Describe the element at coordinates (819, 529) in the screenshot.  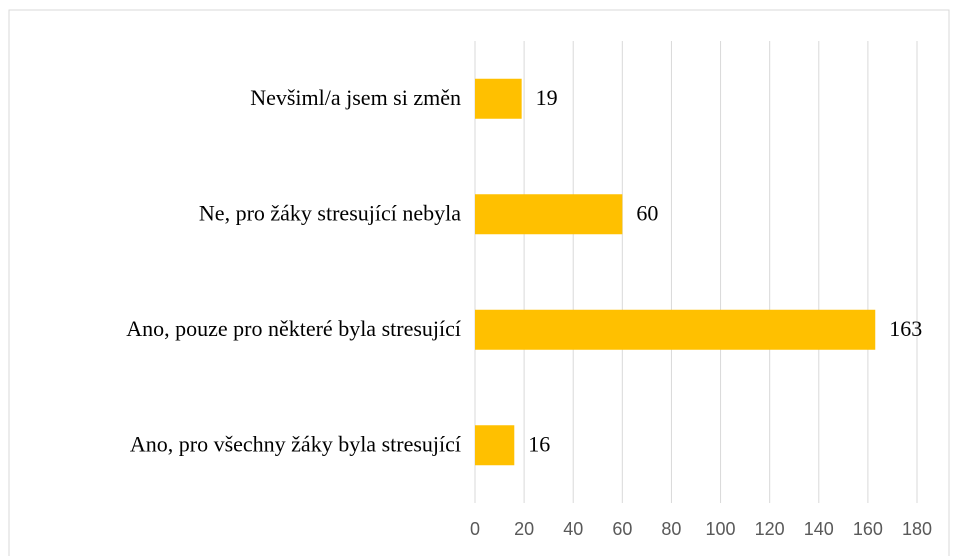
I see `x-tick-label: 140` at that location.